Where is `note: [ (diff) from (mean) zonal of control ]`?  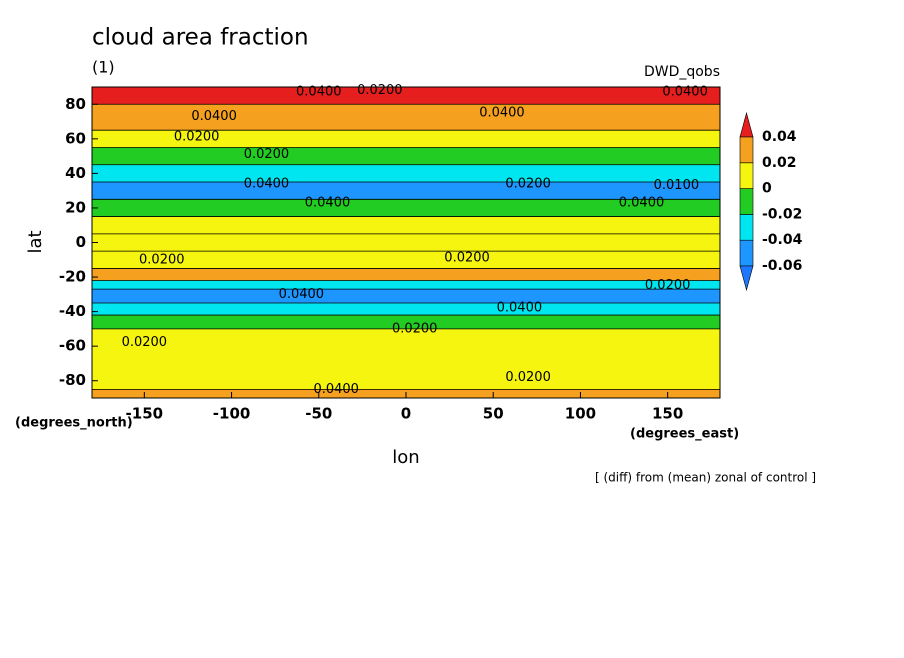 note: [ (diff) from (mean) zonal of control ] is located at coordinates (705, 478).